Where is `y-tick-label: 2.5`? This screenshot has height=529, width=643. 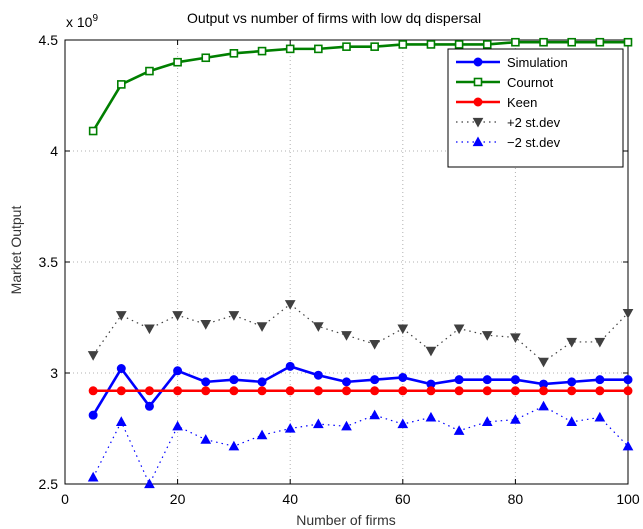
y-tick-label: 2.5 is located at coordinates (49, 484).